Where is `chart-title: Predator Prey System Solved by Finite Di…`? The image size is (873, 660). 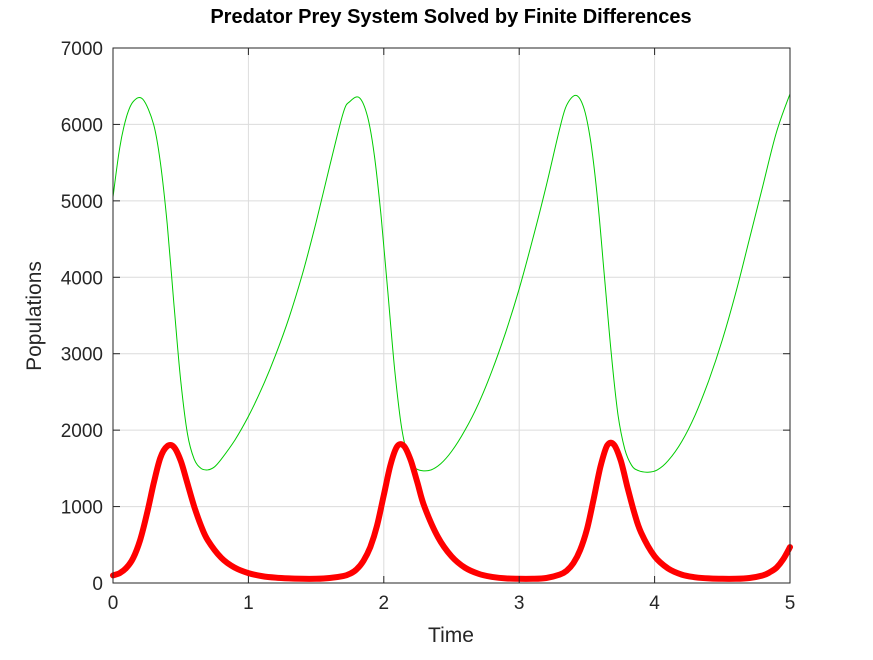 chart-title: Predator Prey System Solved by Finite Di… is located at coordinates (450, 17).